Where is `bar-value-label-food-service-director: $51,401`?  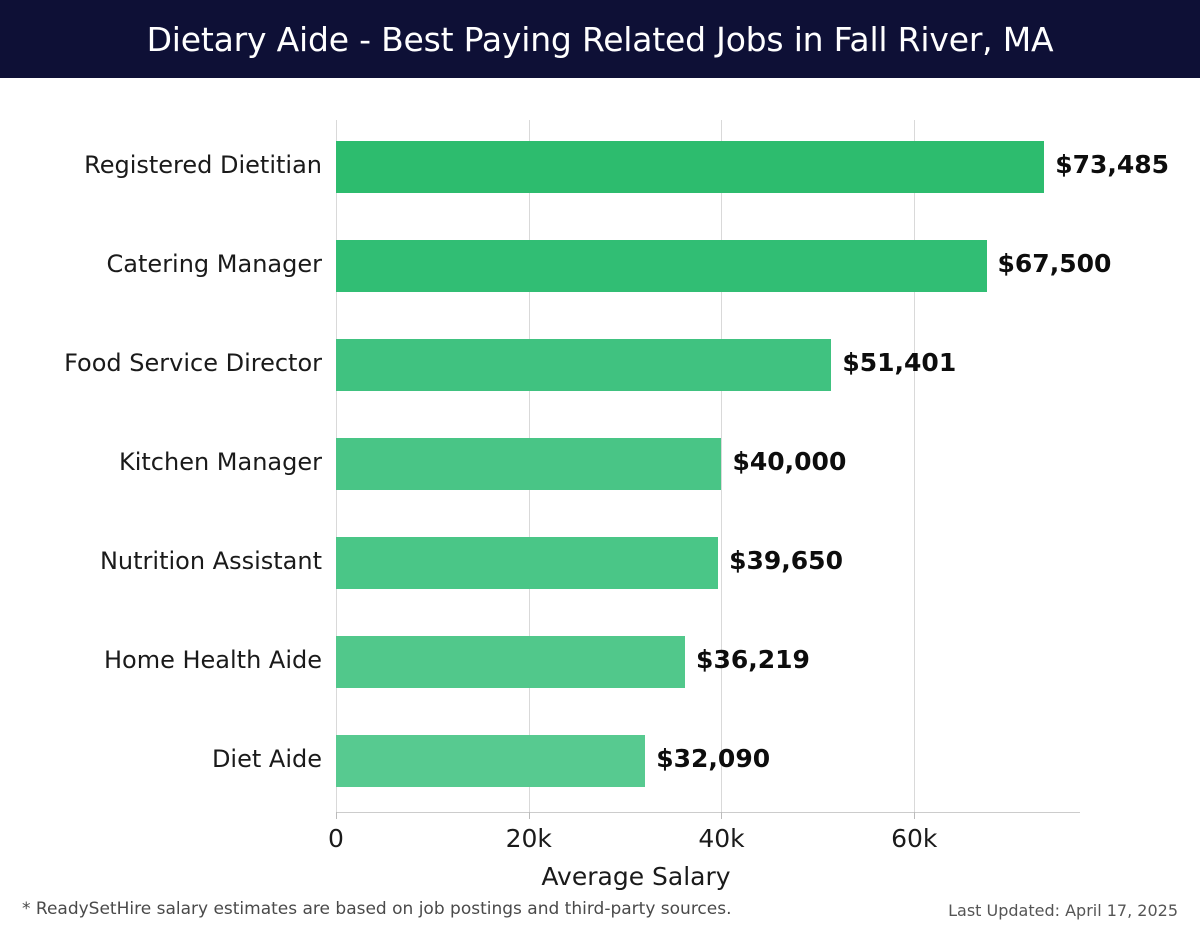
bar-value-label-food-service-director: $51,401 is located at coordinates (899, 363).